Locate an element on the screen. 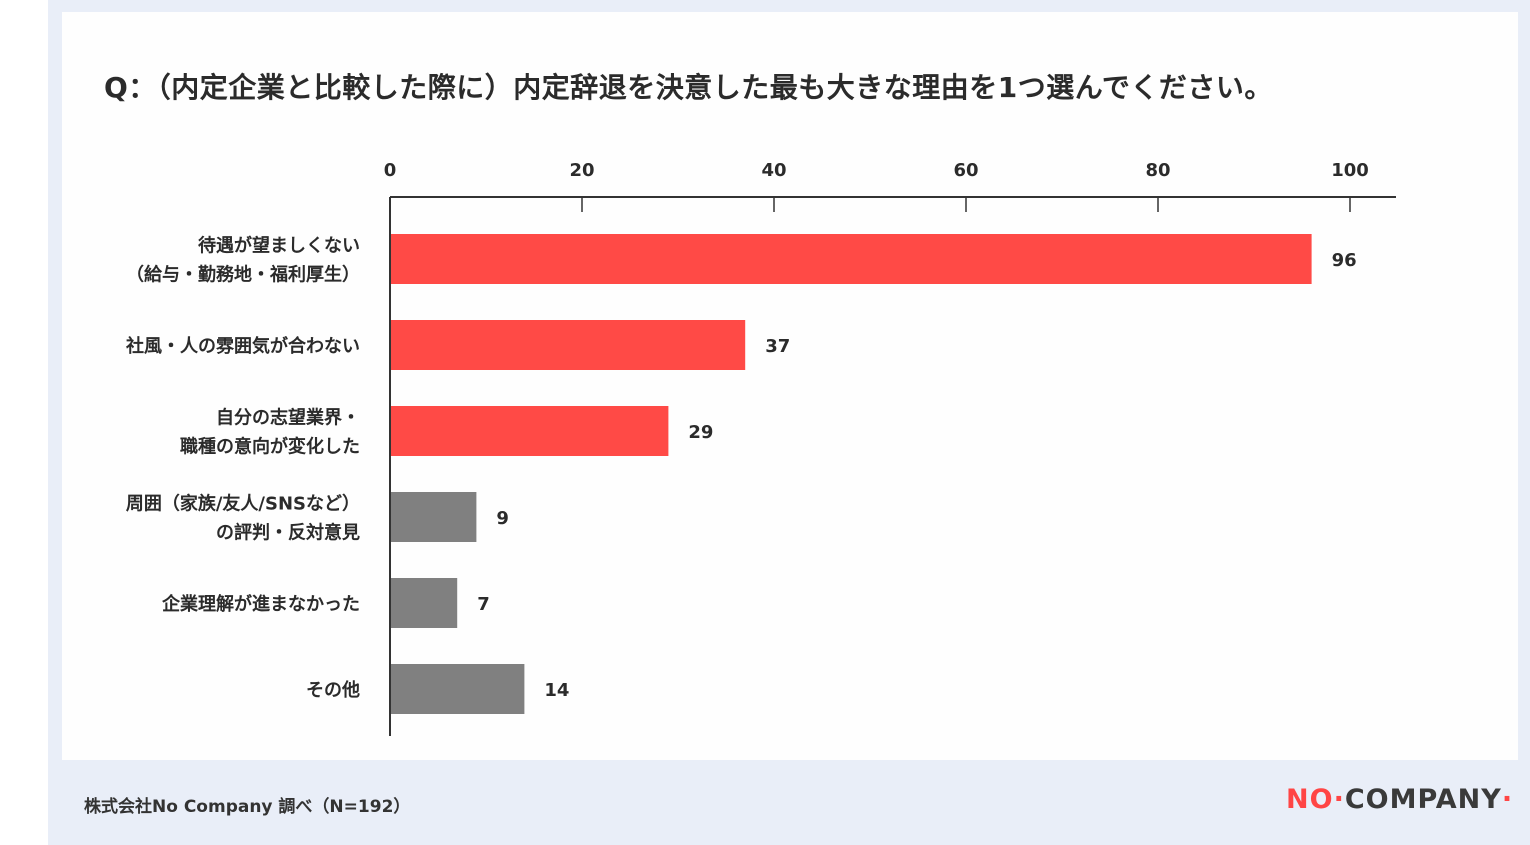  bar-value-label: 9 is located at coordinates (502, 518).